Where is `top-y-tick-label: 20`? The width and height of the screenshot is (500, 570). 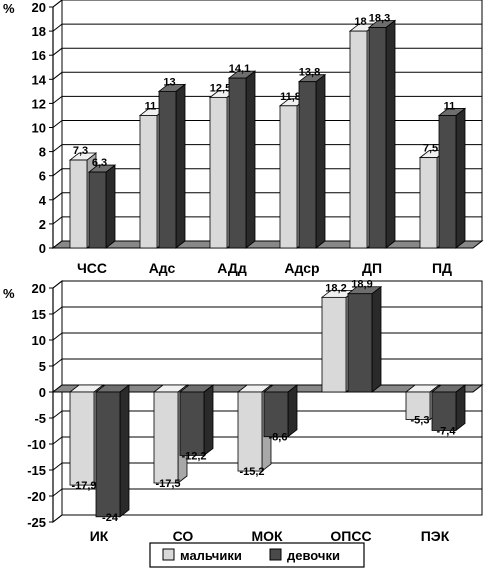 top-y-tick-label: 20 is located at coordinates (39, 7).